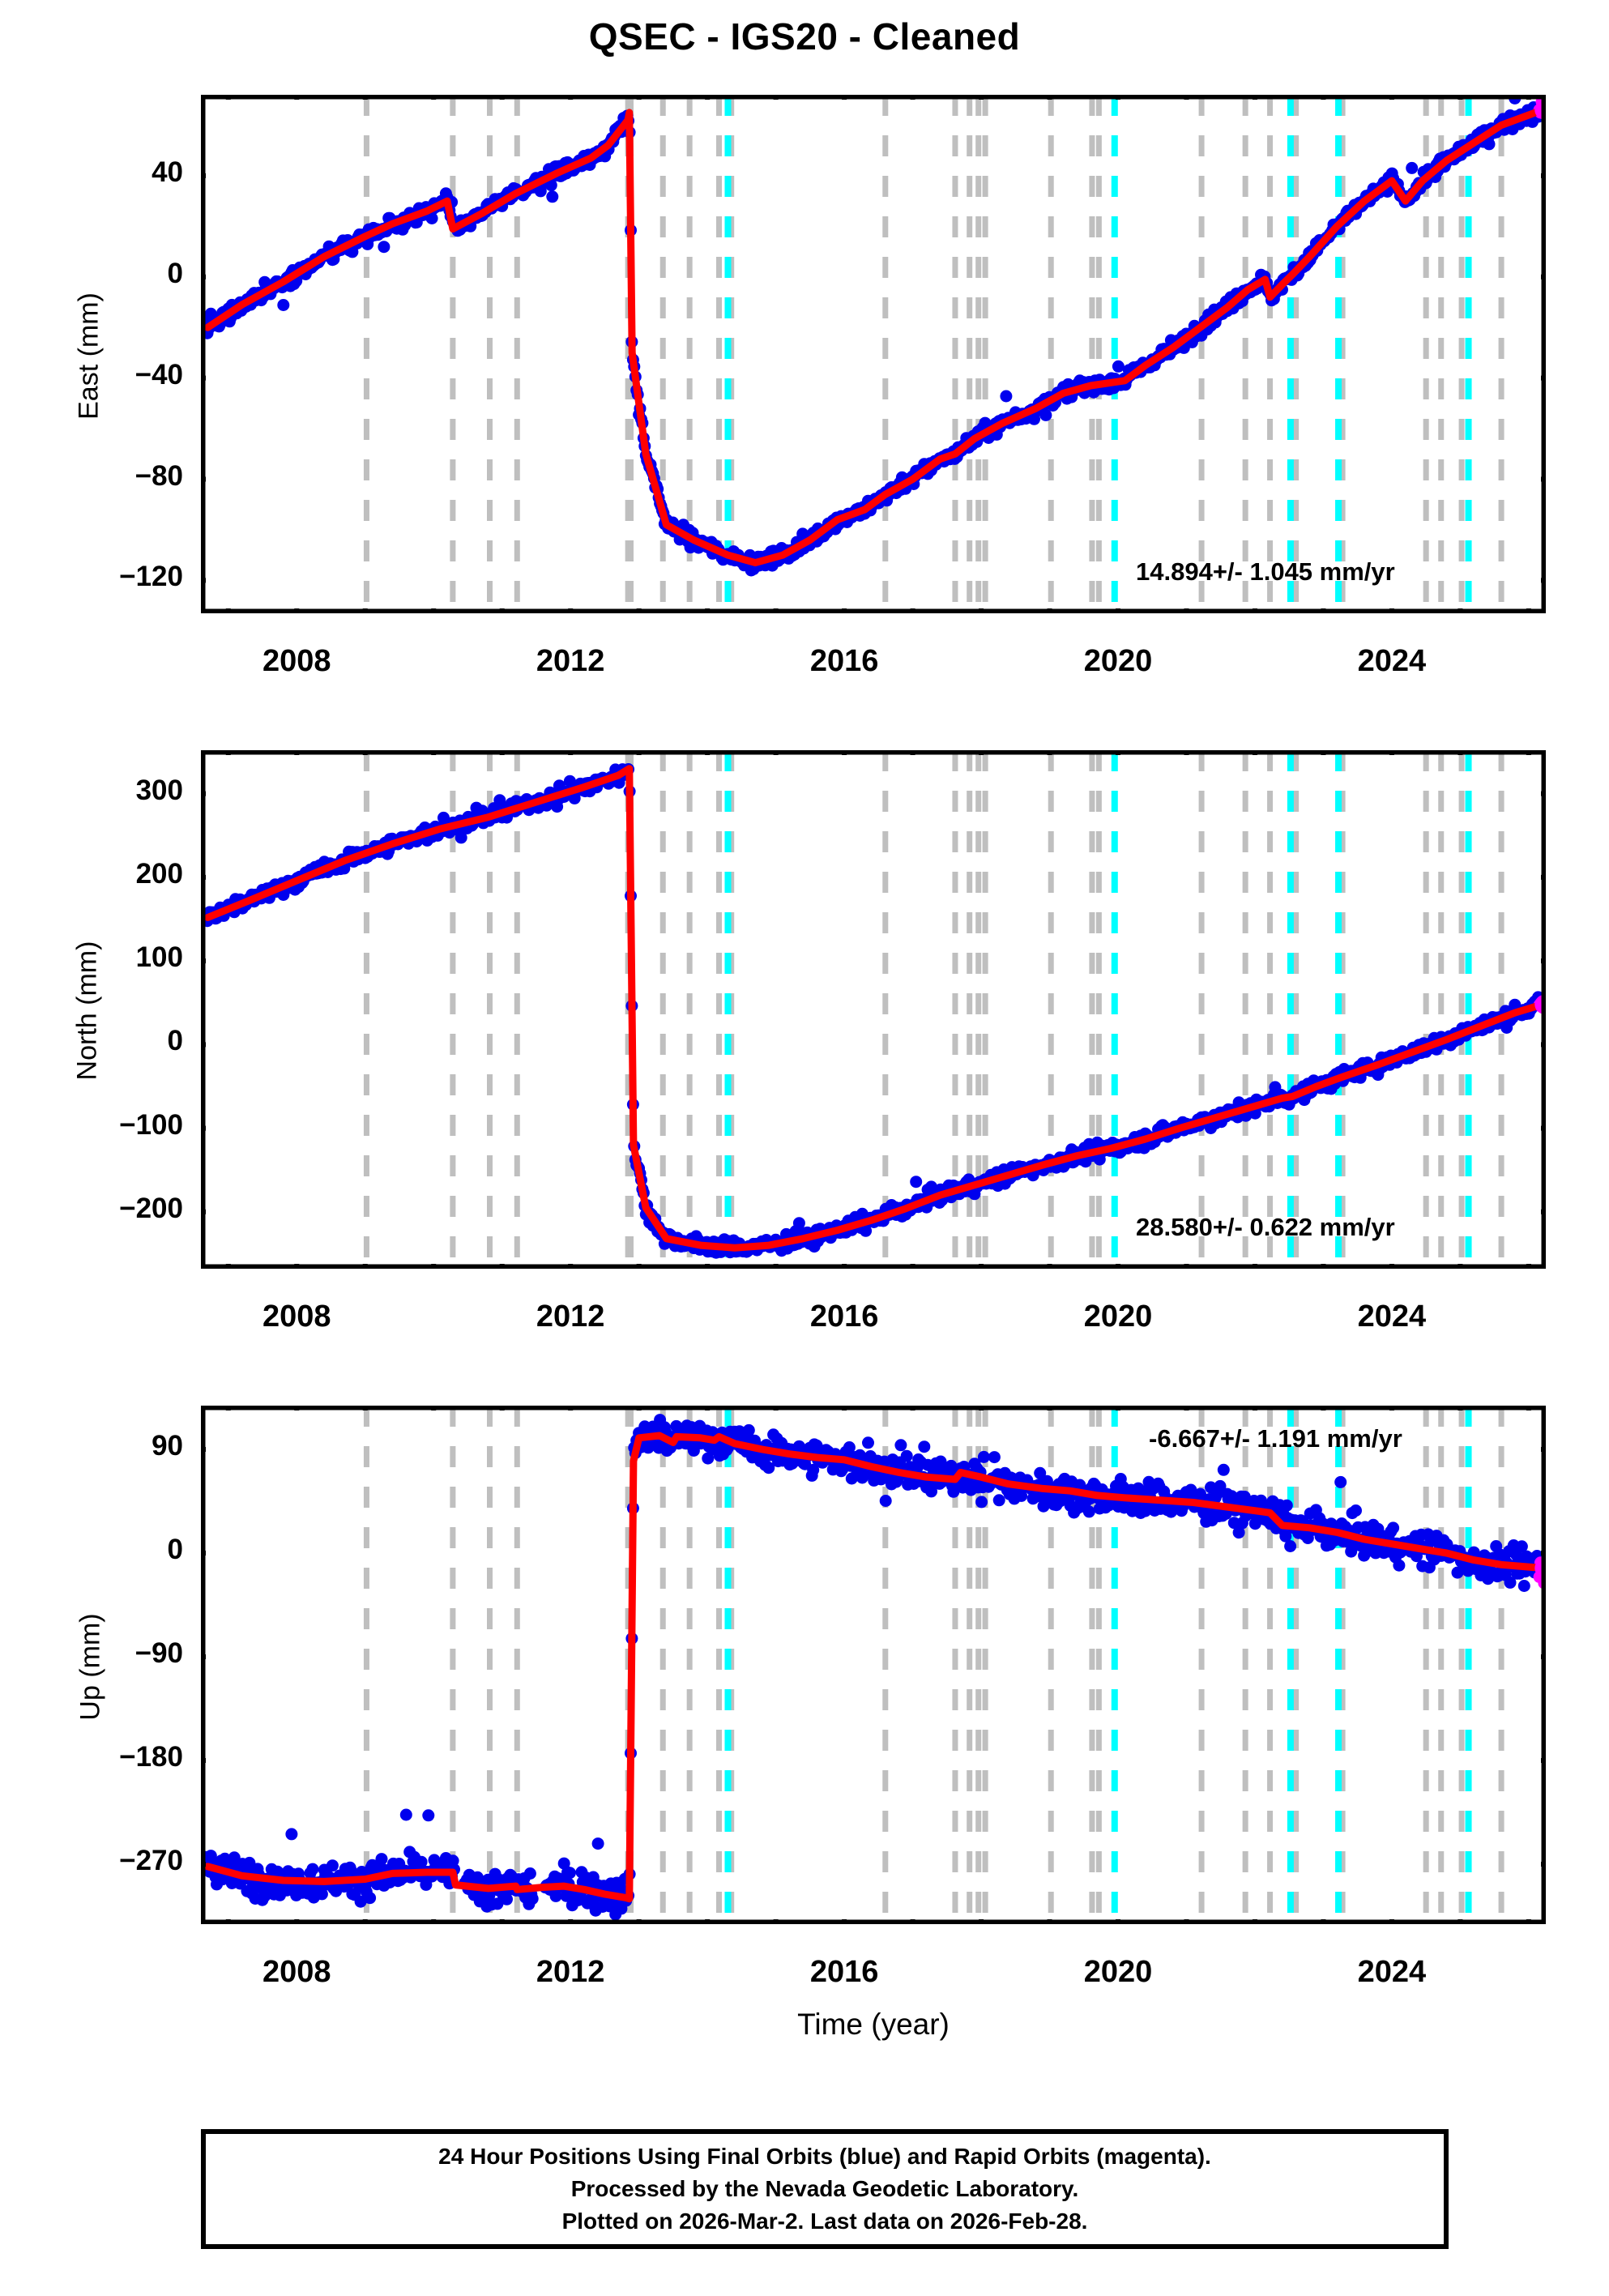  I want to click on panel-up-rate-annotation: -6.667+/- 1.191 mm/yr, so click(1275, 1439).